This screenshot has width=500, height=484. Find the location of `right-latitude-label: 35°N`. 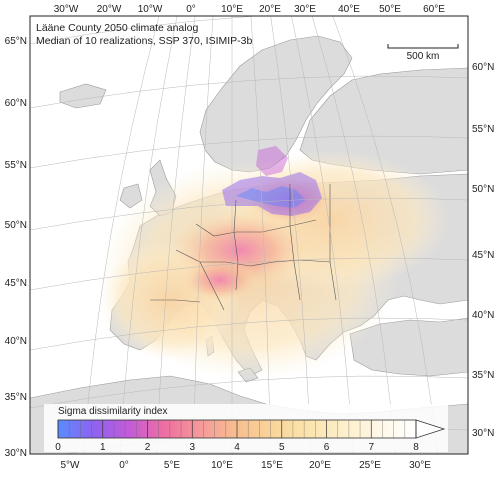

right-latitude-label: 35°N is located at coordinates (483, 375).